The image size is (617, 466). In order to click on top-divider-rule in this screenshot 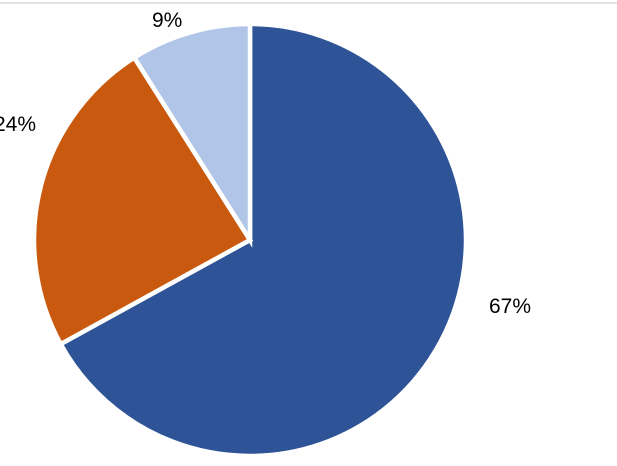, I will do `click(308, 3)`.